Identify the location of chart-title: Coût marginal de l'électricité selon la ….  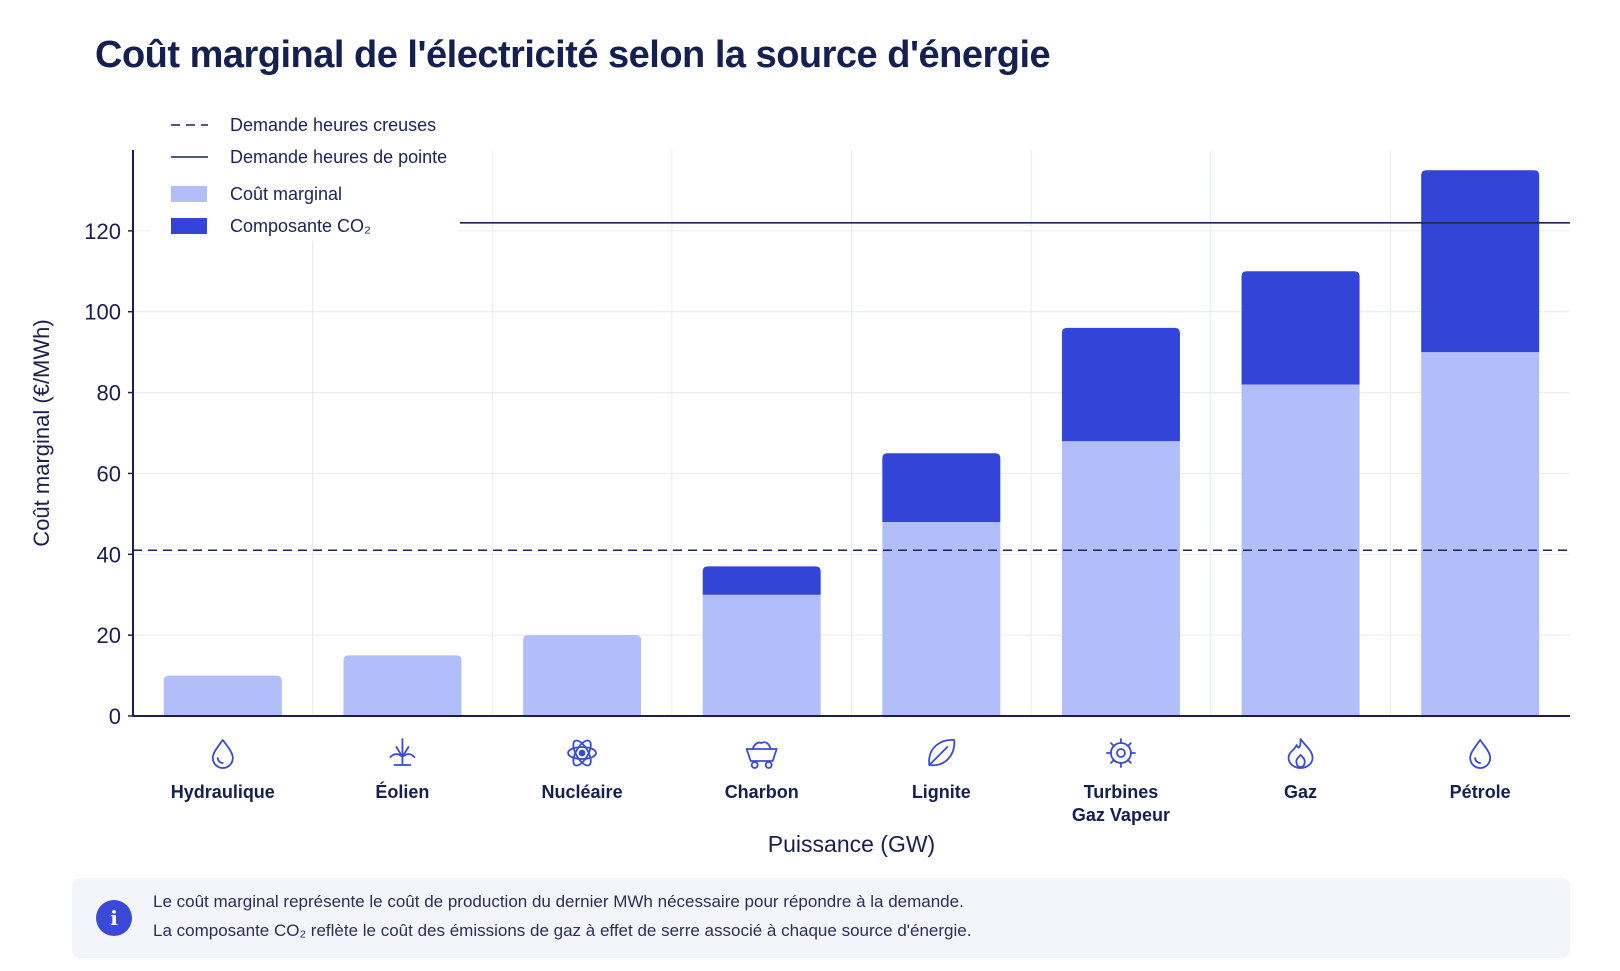
(573, 55).